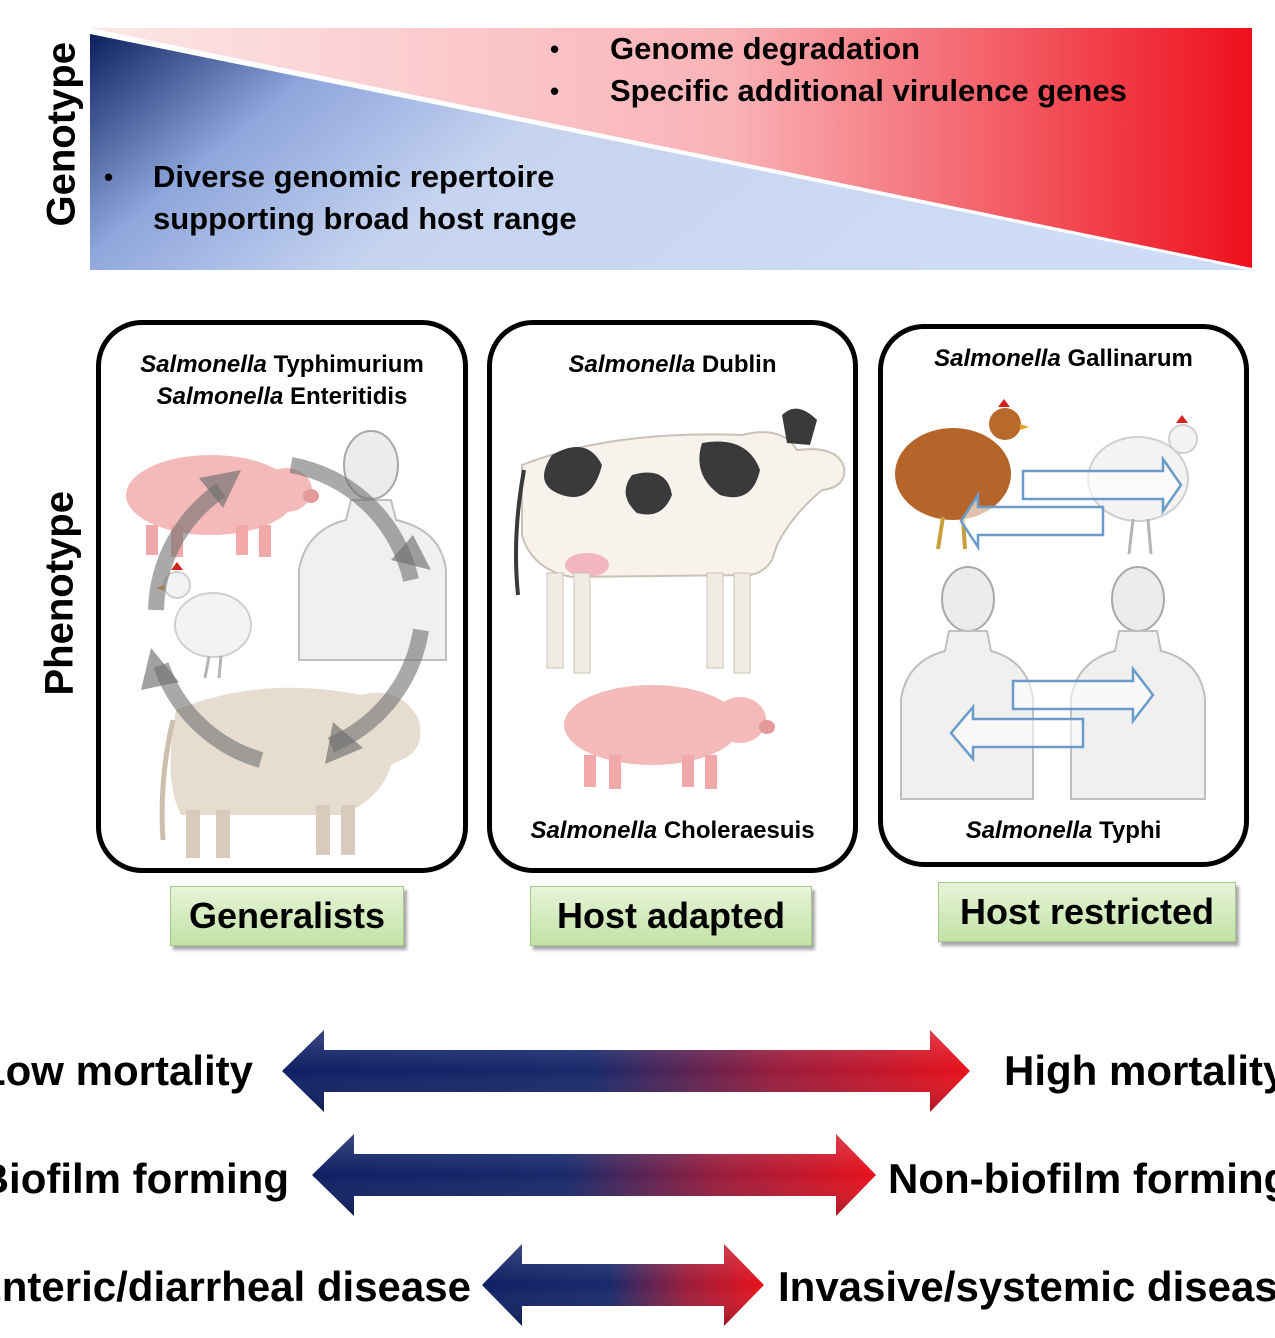 Image resolution: width=1275 pixels, height=1338 pixels. I want to click on species-gallinarum: Salmonella Gallinarum, so click(1063, 358).